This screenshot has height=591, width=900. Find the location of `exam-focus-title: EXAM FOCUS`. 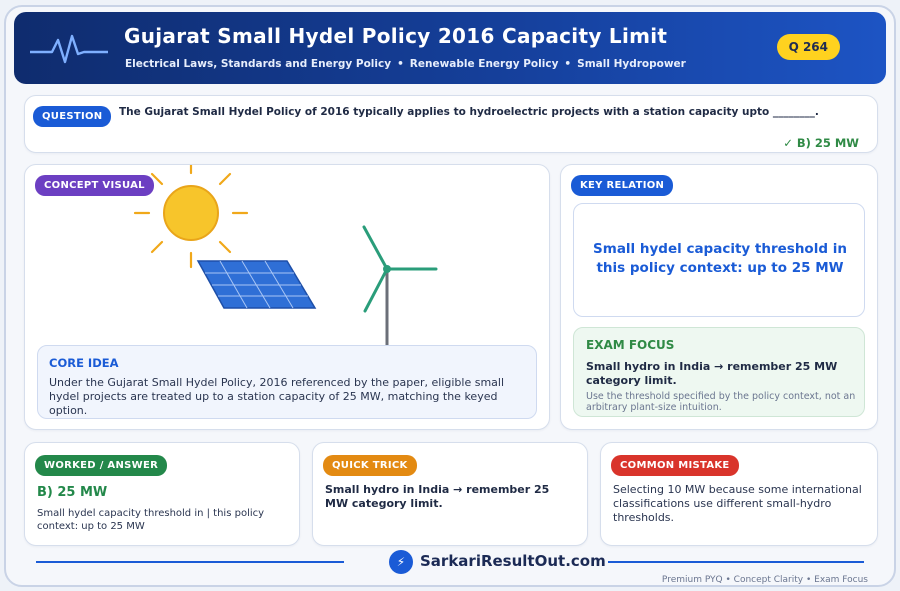

exam-focus-title: EXAM FOCUS is located at coordinates (630, 345).